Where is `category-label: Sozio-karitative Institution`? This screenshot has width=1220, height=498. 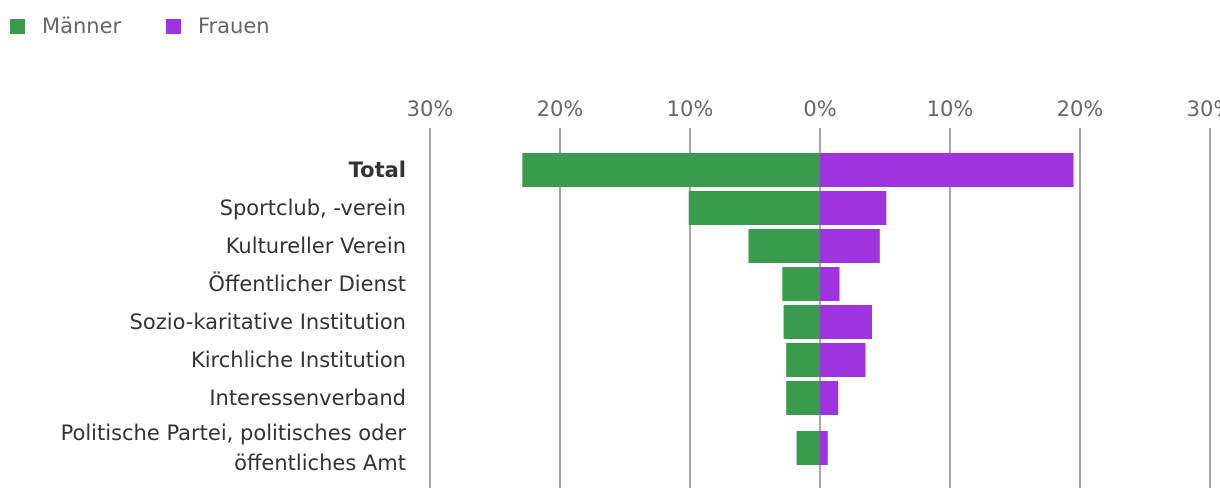
category-label: Sozio-karitative Institution is located at coordinates (267, 322).